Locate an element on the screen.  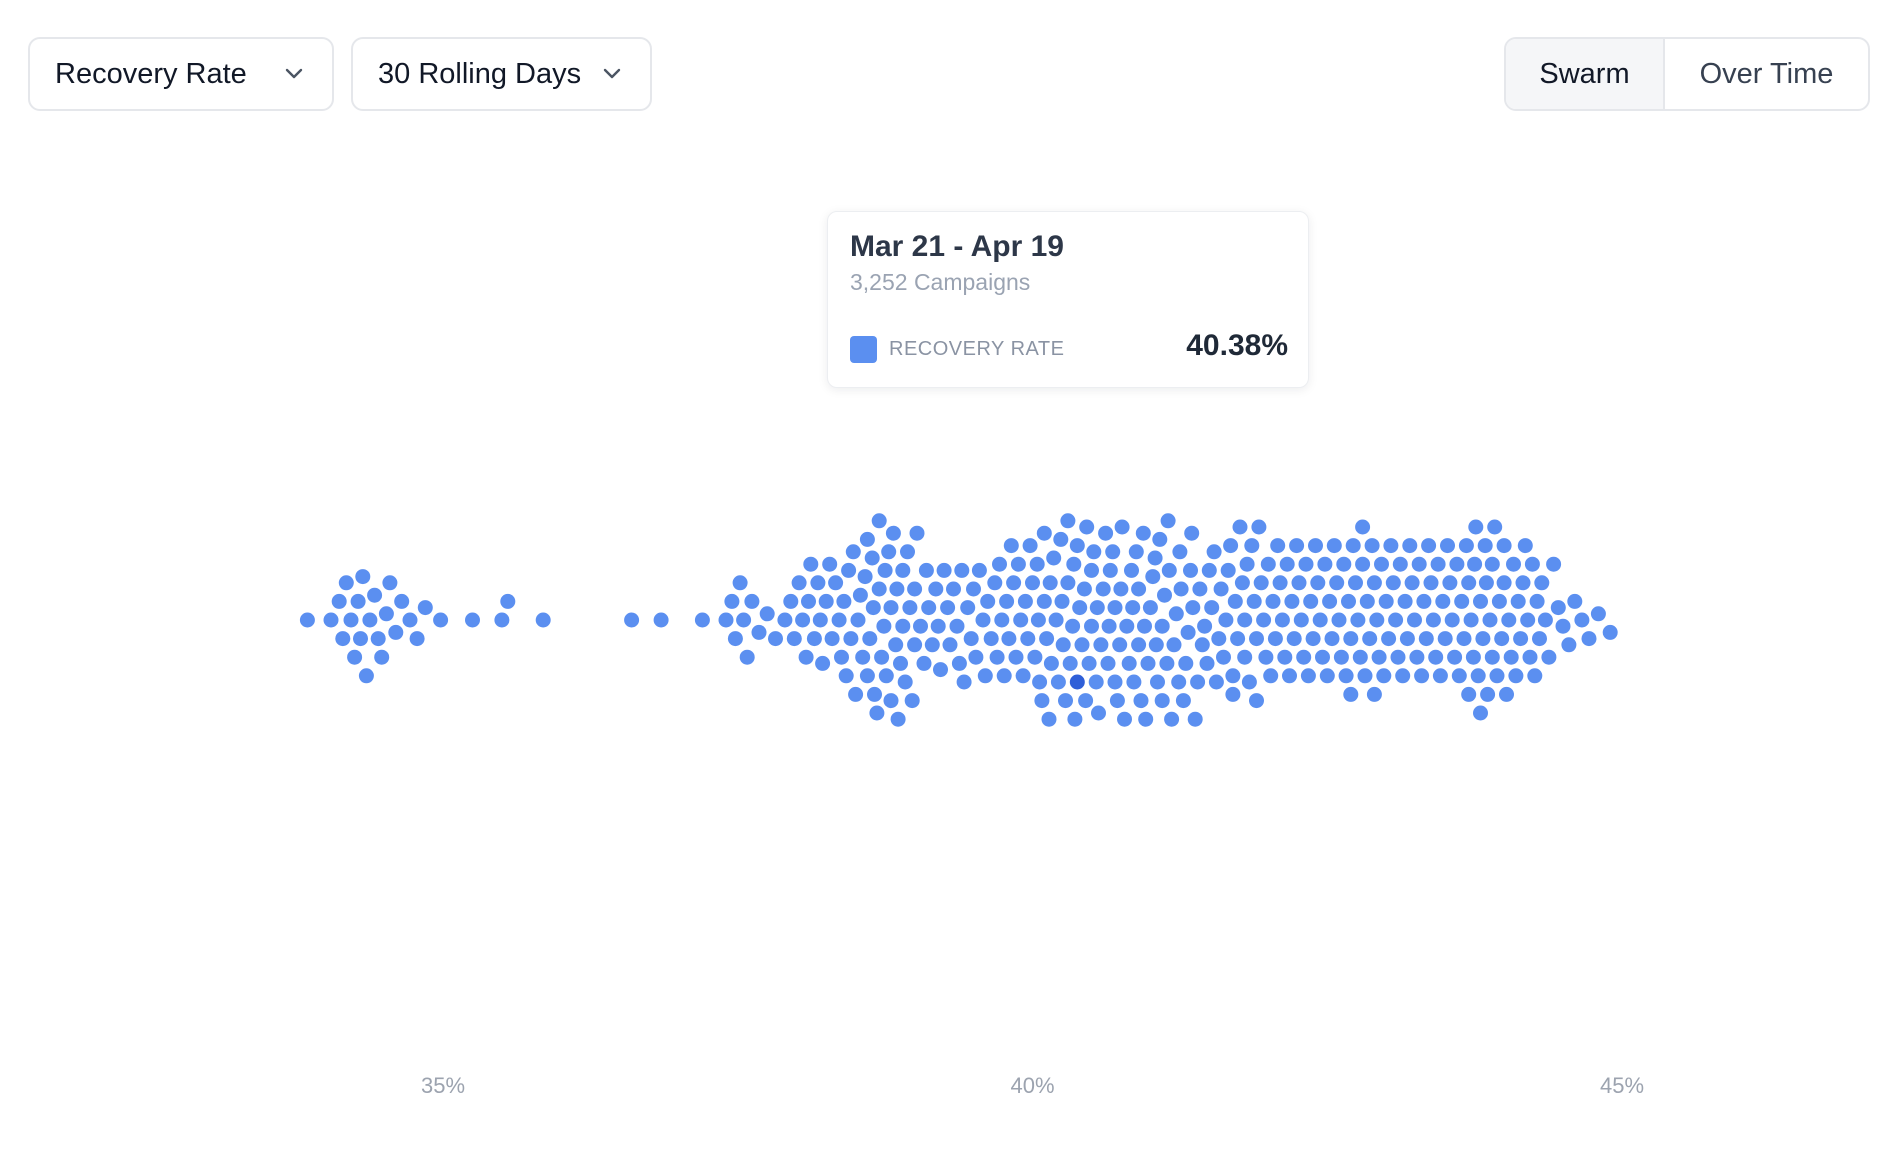
swarm-dot-highlighted is located at coordinates (1077, 682).